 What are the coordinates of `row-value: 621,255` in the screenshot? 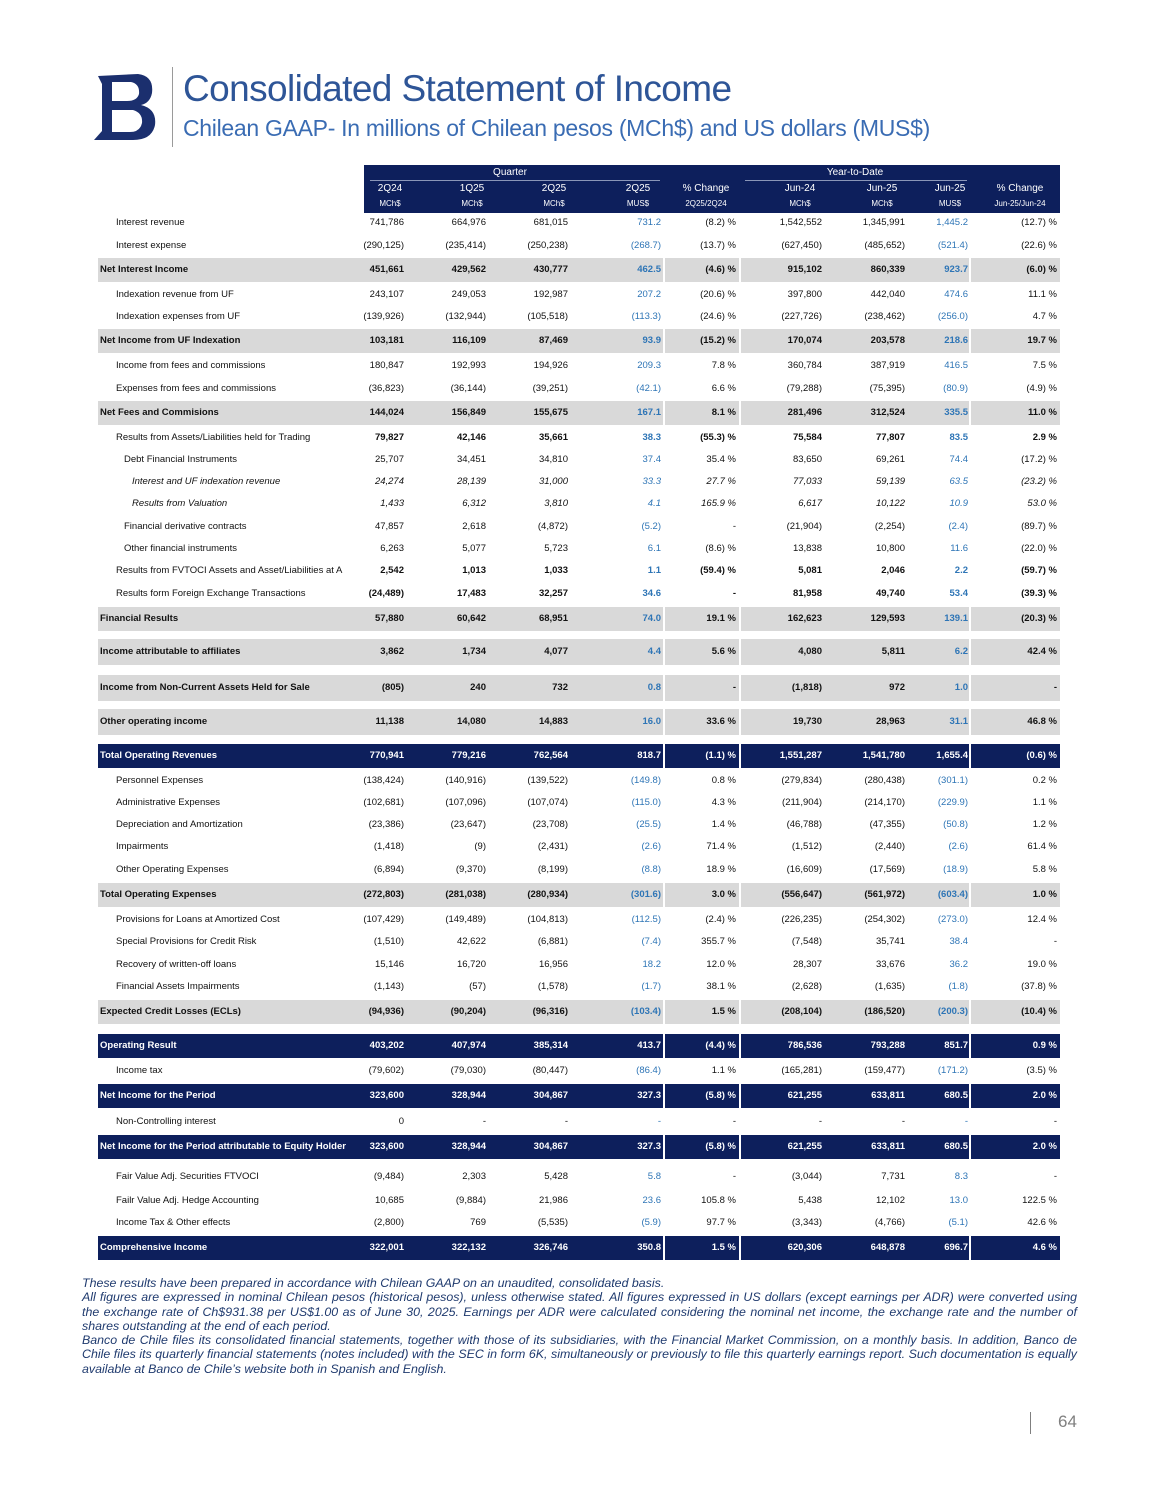 It's located at (804, 1146).